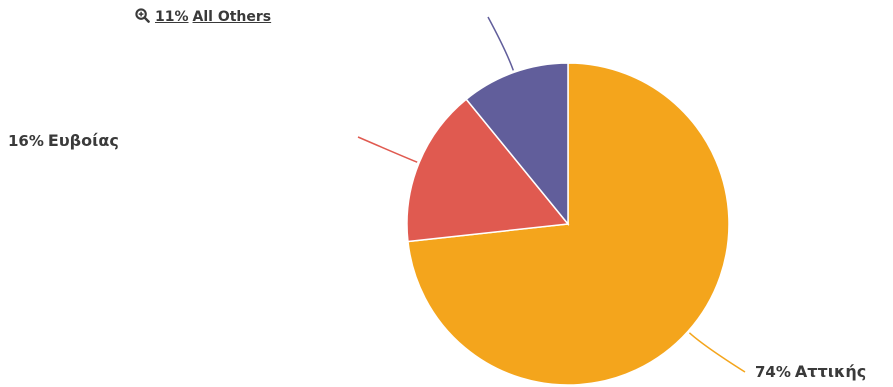 Image resolution: width=893 pixels, height=387 pixels. Describe the element at coordinates (773, 372) in the screenshot. I see `slice-percent: 74%` at that location.